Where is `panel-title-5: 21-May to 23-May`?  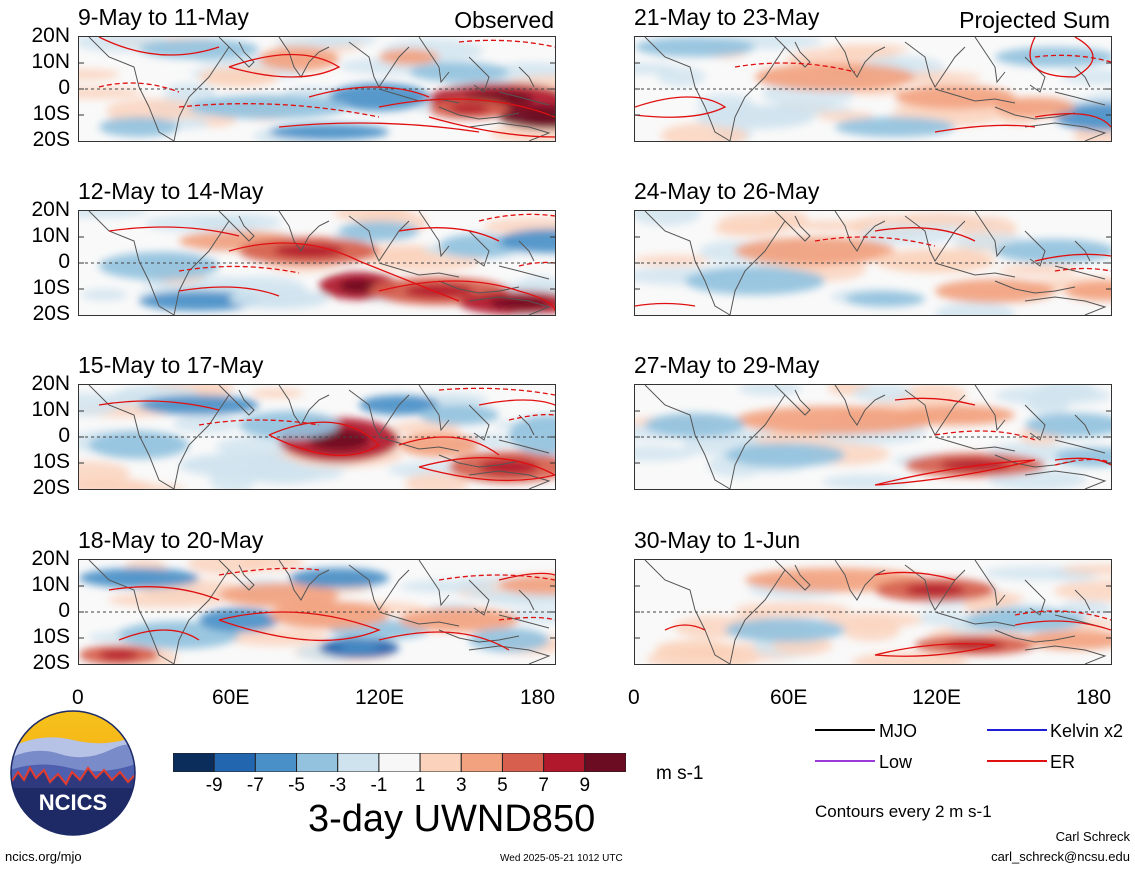 panel-title-5: 21-May to 23-May is located at coordinates (727, 17).